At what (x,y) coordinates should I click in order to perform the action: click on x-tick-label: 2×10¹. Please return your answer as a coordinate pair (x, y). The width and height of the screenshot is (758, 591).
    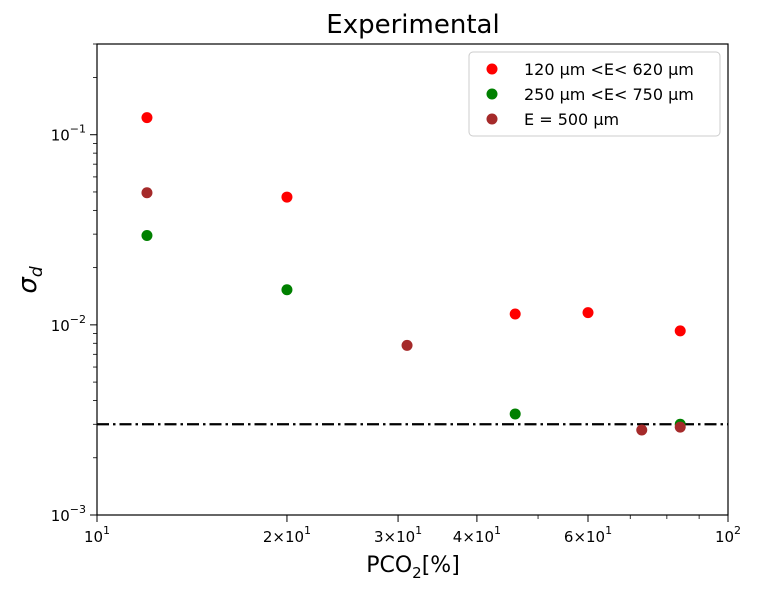
    Looking at the image, I should click on (287, 535).